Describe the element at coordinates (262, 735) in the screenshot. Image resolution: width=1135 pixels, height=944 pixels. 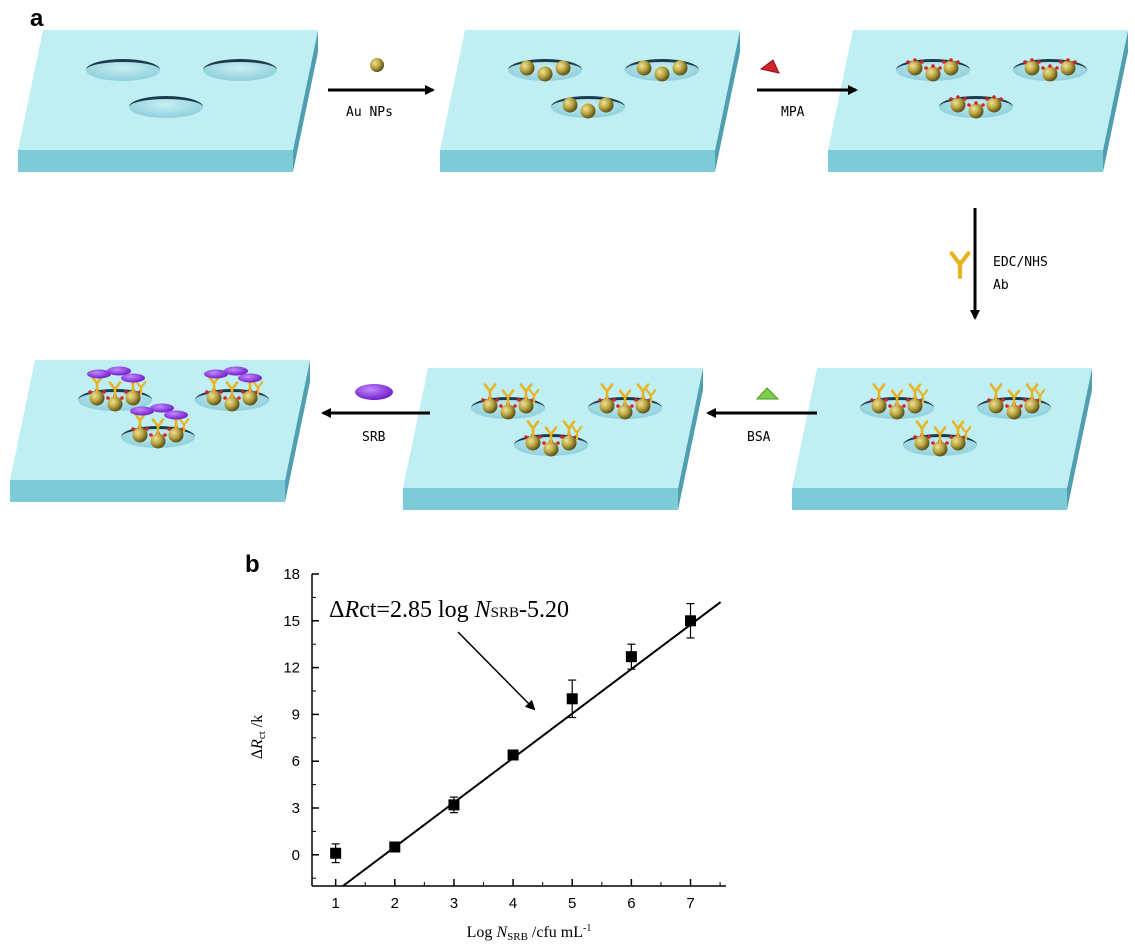
I see `y-axis-label-sub: ct` at that location.